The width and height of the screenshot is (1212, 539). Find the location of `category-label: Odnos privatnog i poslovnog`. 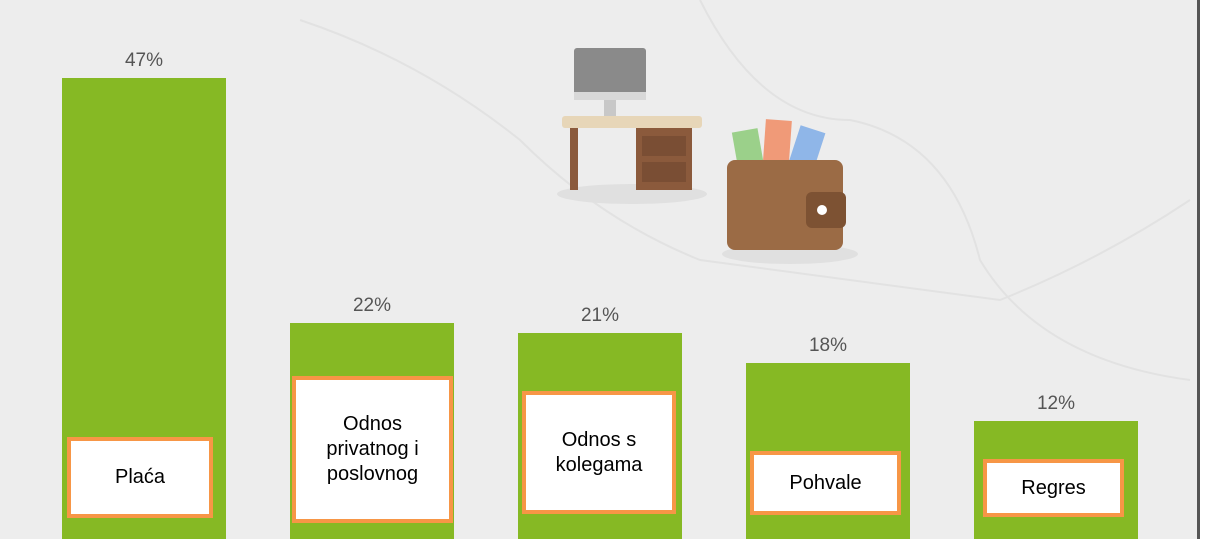

category-label: Odnos privatnog i poslovnog is located at coordinates (372, 449).